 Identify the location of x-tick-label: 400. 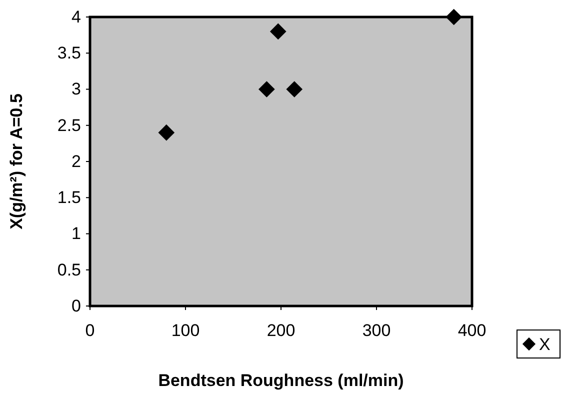
(472, 330).